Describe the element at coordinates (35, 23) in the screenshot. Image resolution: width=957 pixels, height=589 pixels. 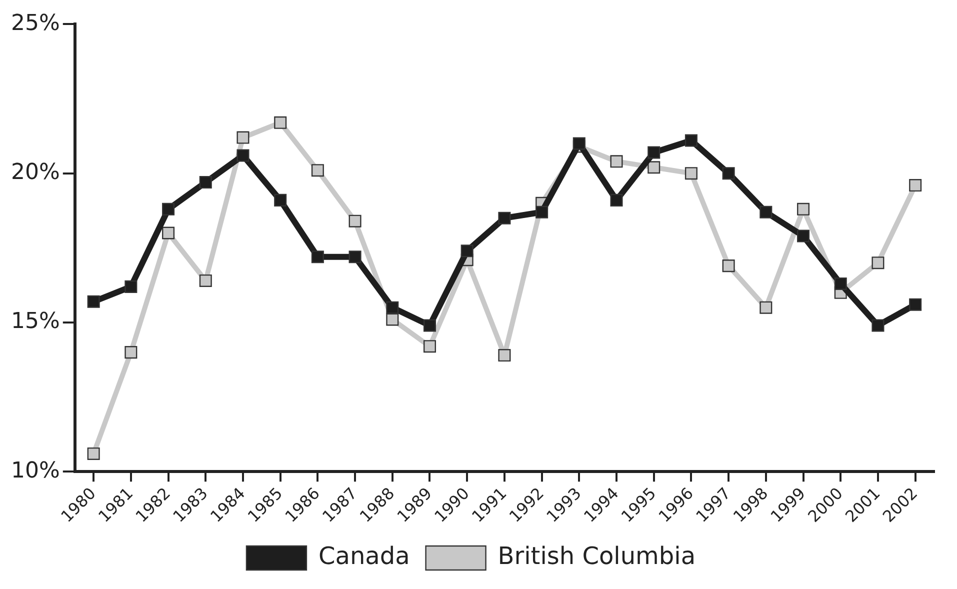
I see `y-tick-label: 25%` at that location.